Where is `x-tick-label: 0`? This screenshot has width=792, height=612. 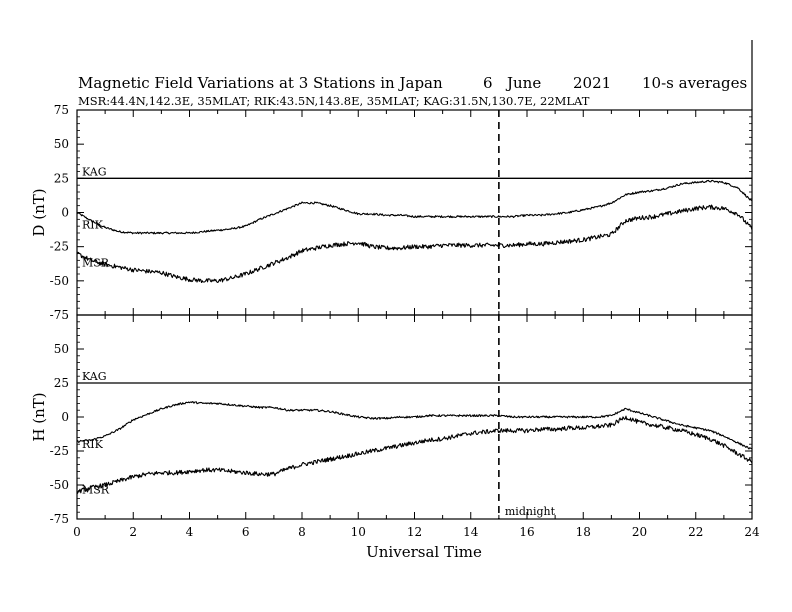 x-tick-label: 0 is located at coordinates (77, 532).